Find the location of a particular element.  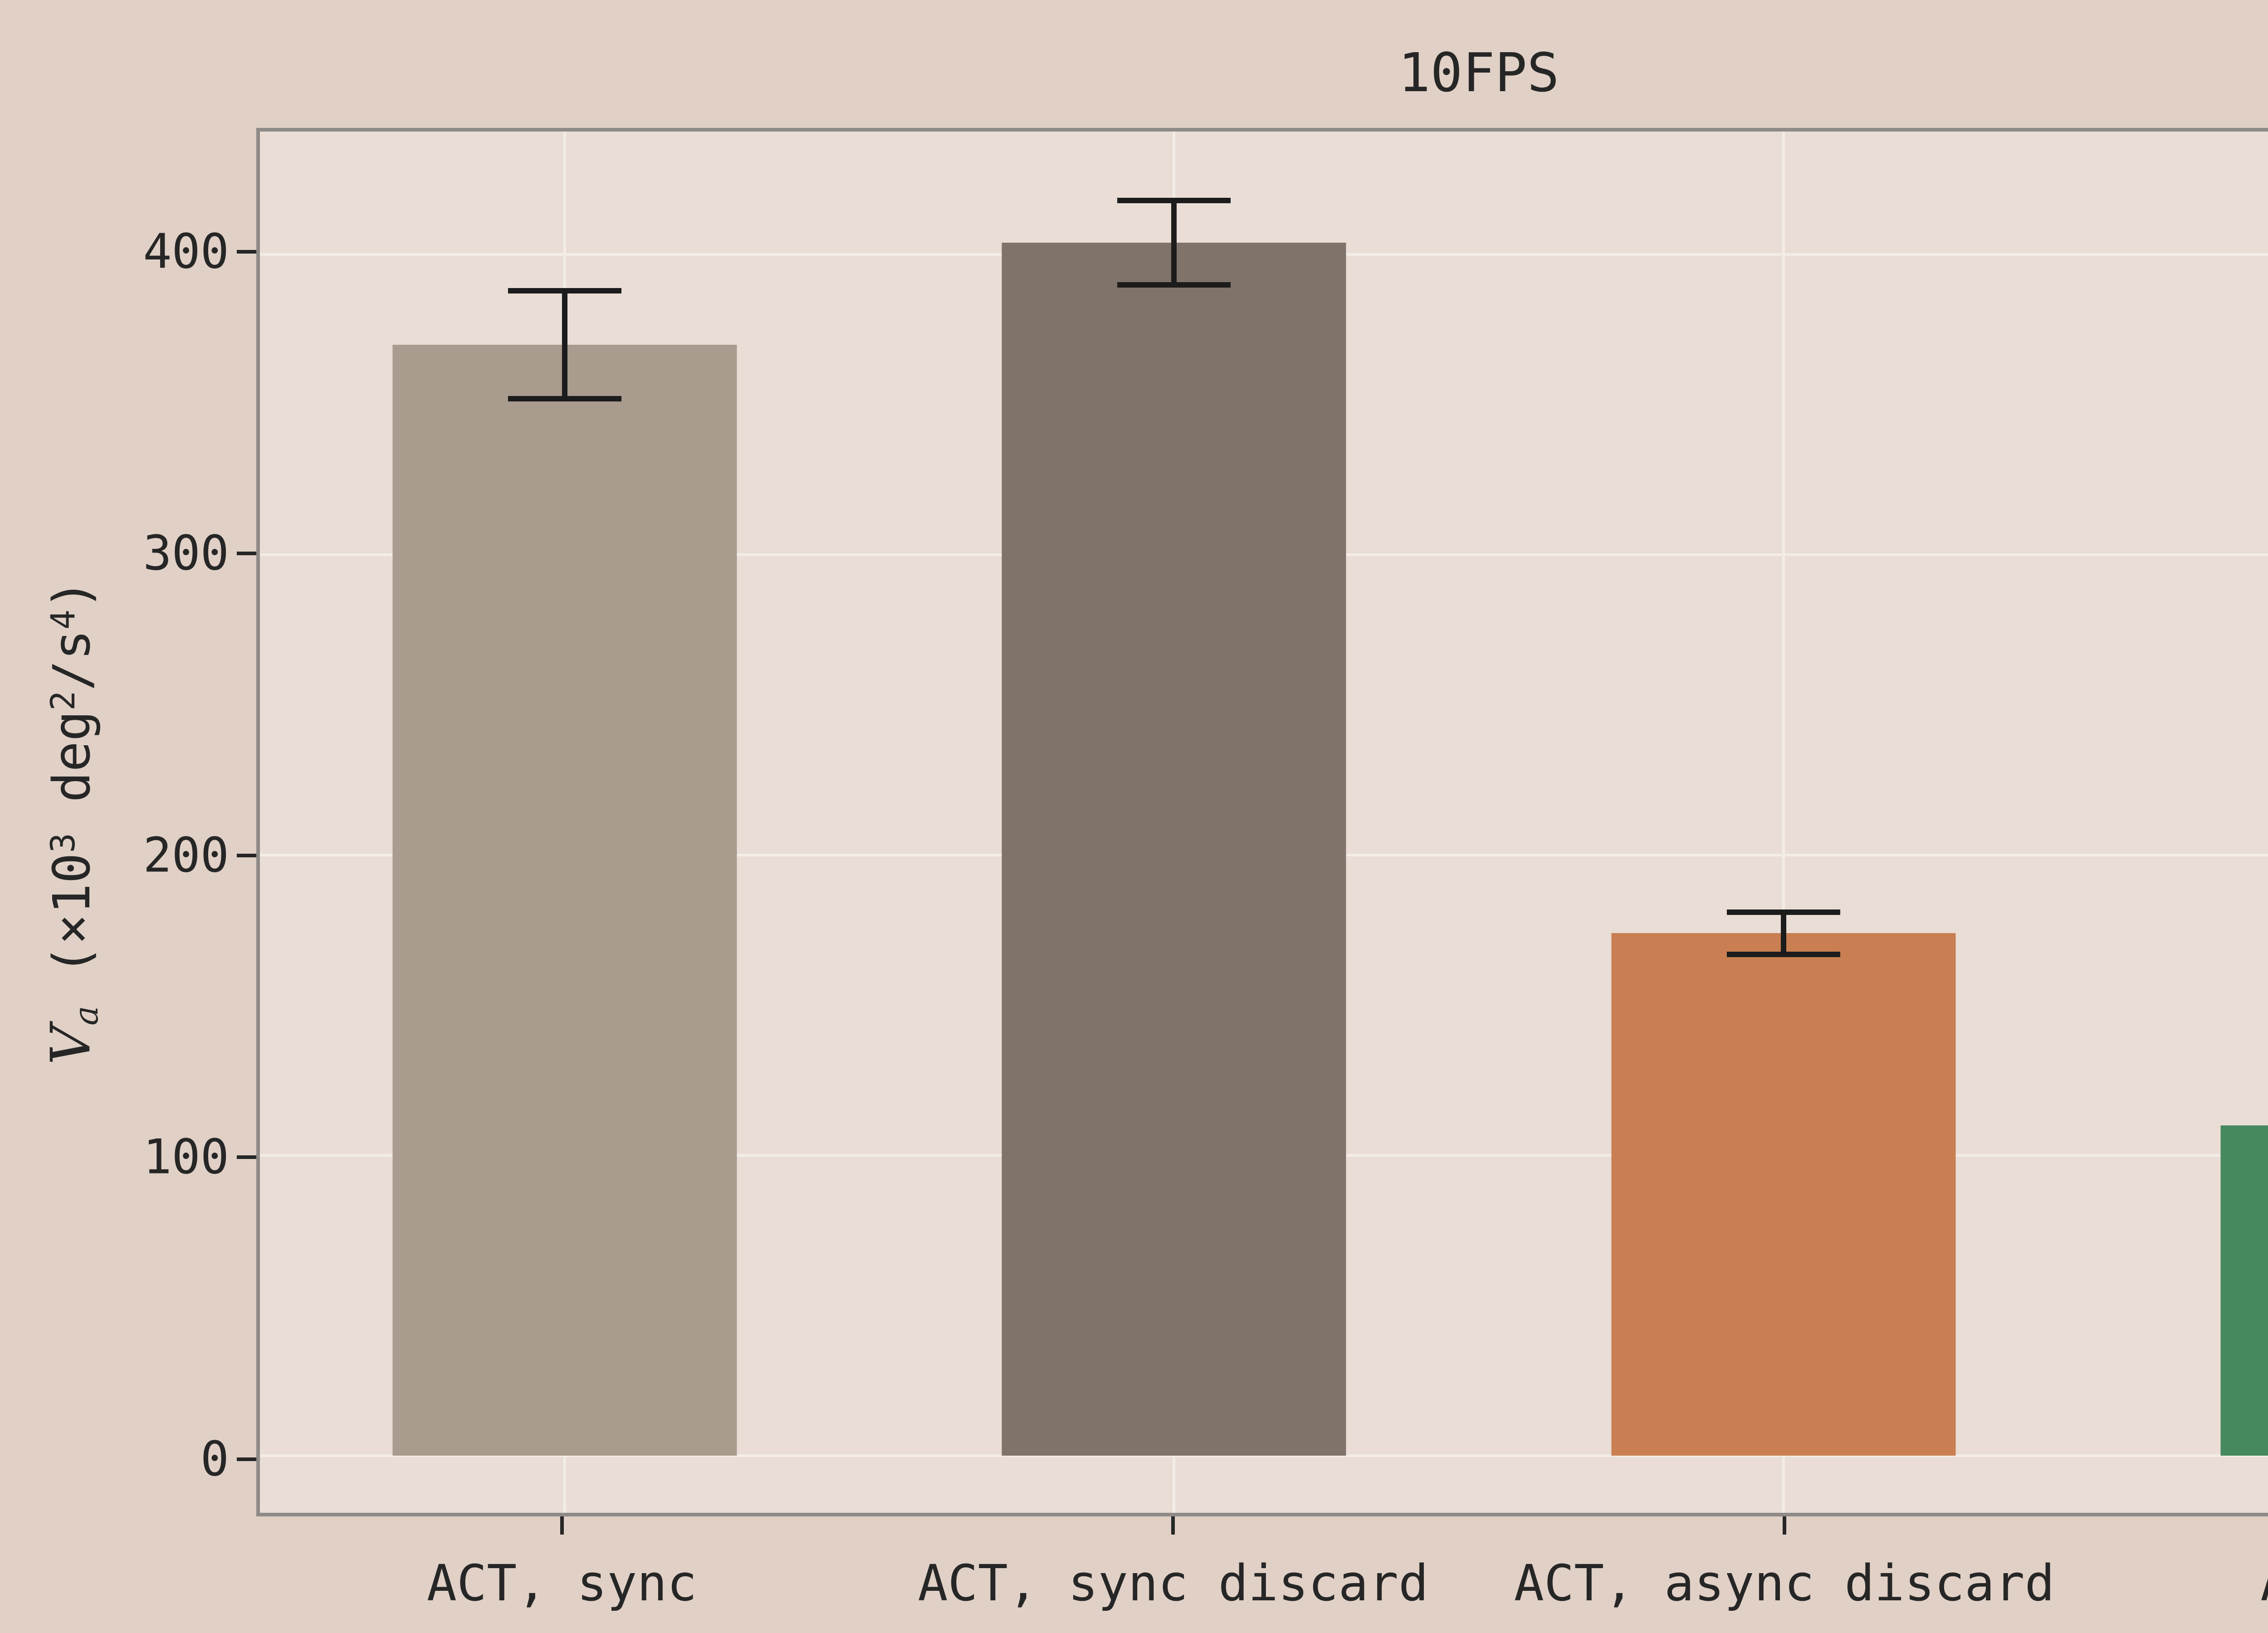

x-tick-label-0: ACT, sync is located at coordinates (561, 1583).